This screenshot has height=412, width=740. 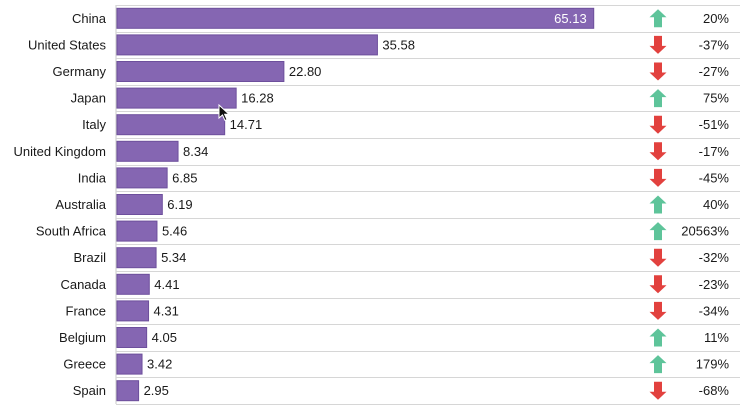 I want to click on bar-japan, so click(x=176, y=98).